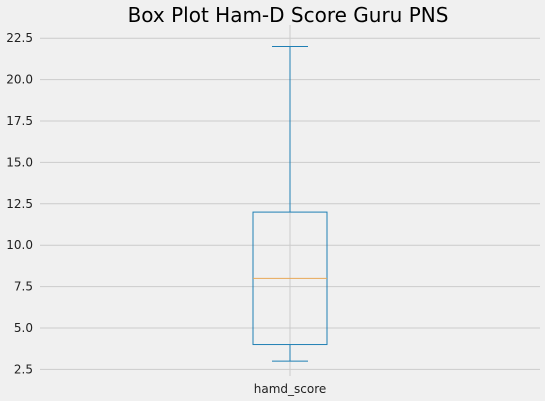 The image size is (545, 401). Describe the element at coordinates (19, 80) in the screenshot. I see `y-tick-label: 20.0` at that location.